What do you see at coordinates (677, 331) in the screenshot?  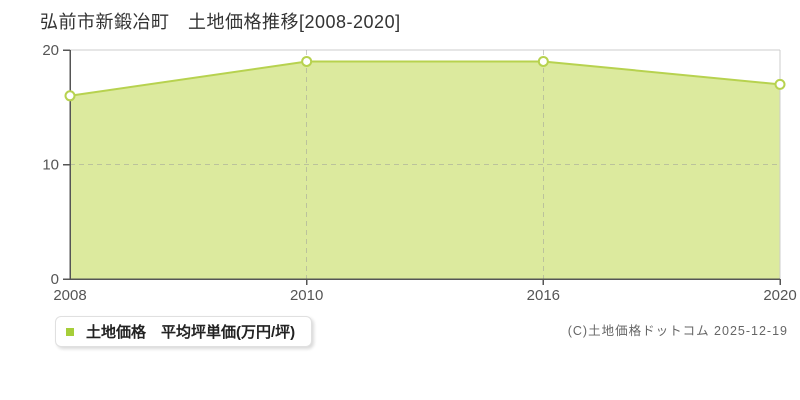 I see `copyright-text: (C)土地価格ドットコム 2025-12-19` at bounding box center [677, 331].